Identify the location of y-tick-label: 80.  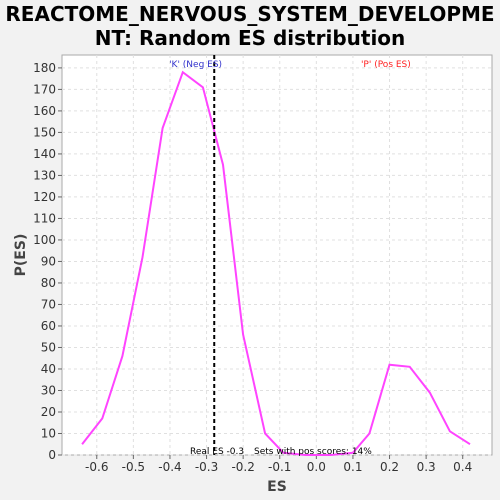
(48, 283).